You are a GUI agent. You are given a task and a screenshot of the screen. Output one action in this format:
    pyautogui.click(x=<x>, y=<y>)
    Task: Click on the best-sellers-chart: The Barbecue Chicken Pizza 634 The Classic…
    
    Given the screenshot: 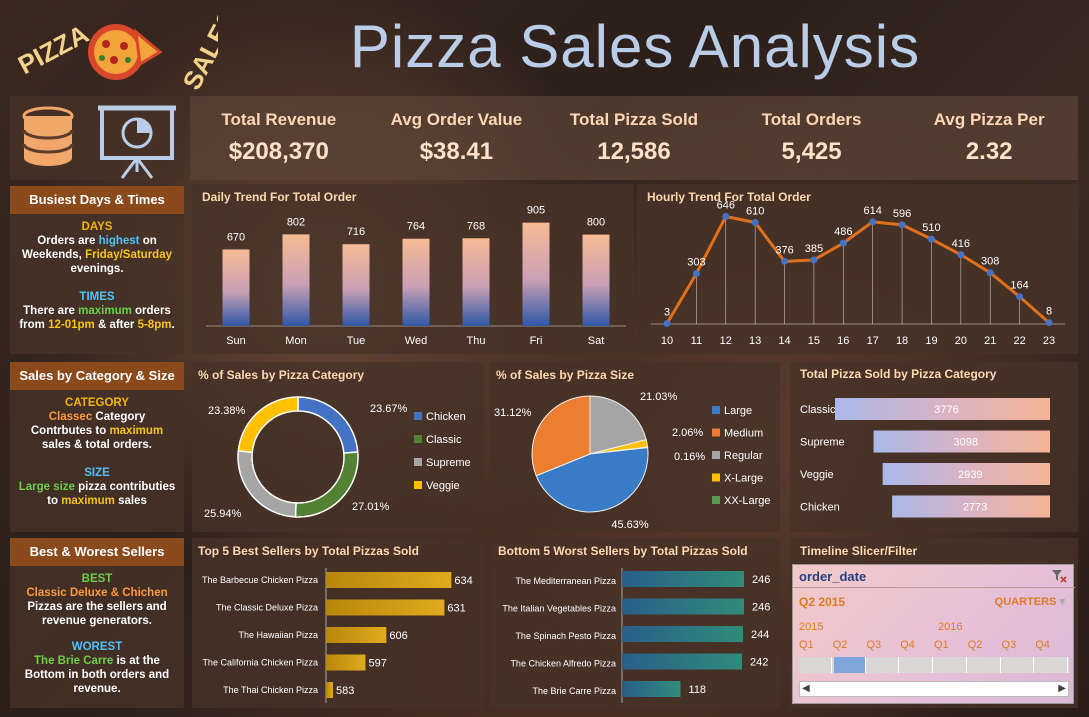 What is the action you would take?
    pyautogui.click(x=337, y=635)
    